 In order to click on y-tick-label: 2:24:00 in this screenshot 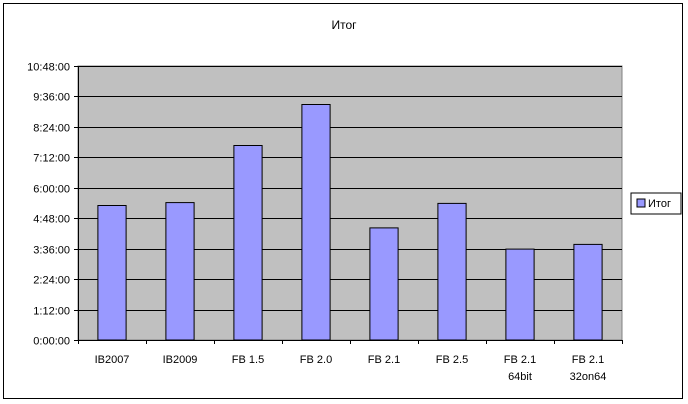, I will do `click(51, 281)`.